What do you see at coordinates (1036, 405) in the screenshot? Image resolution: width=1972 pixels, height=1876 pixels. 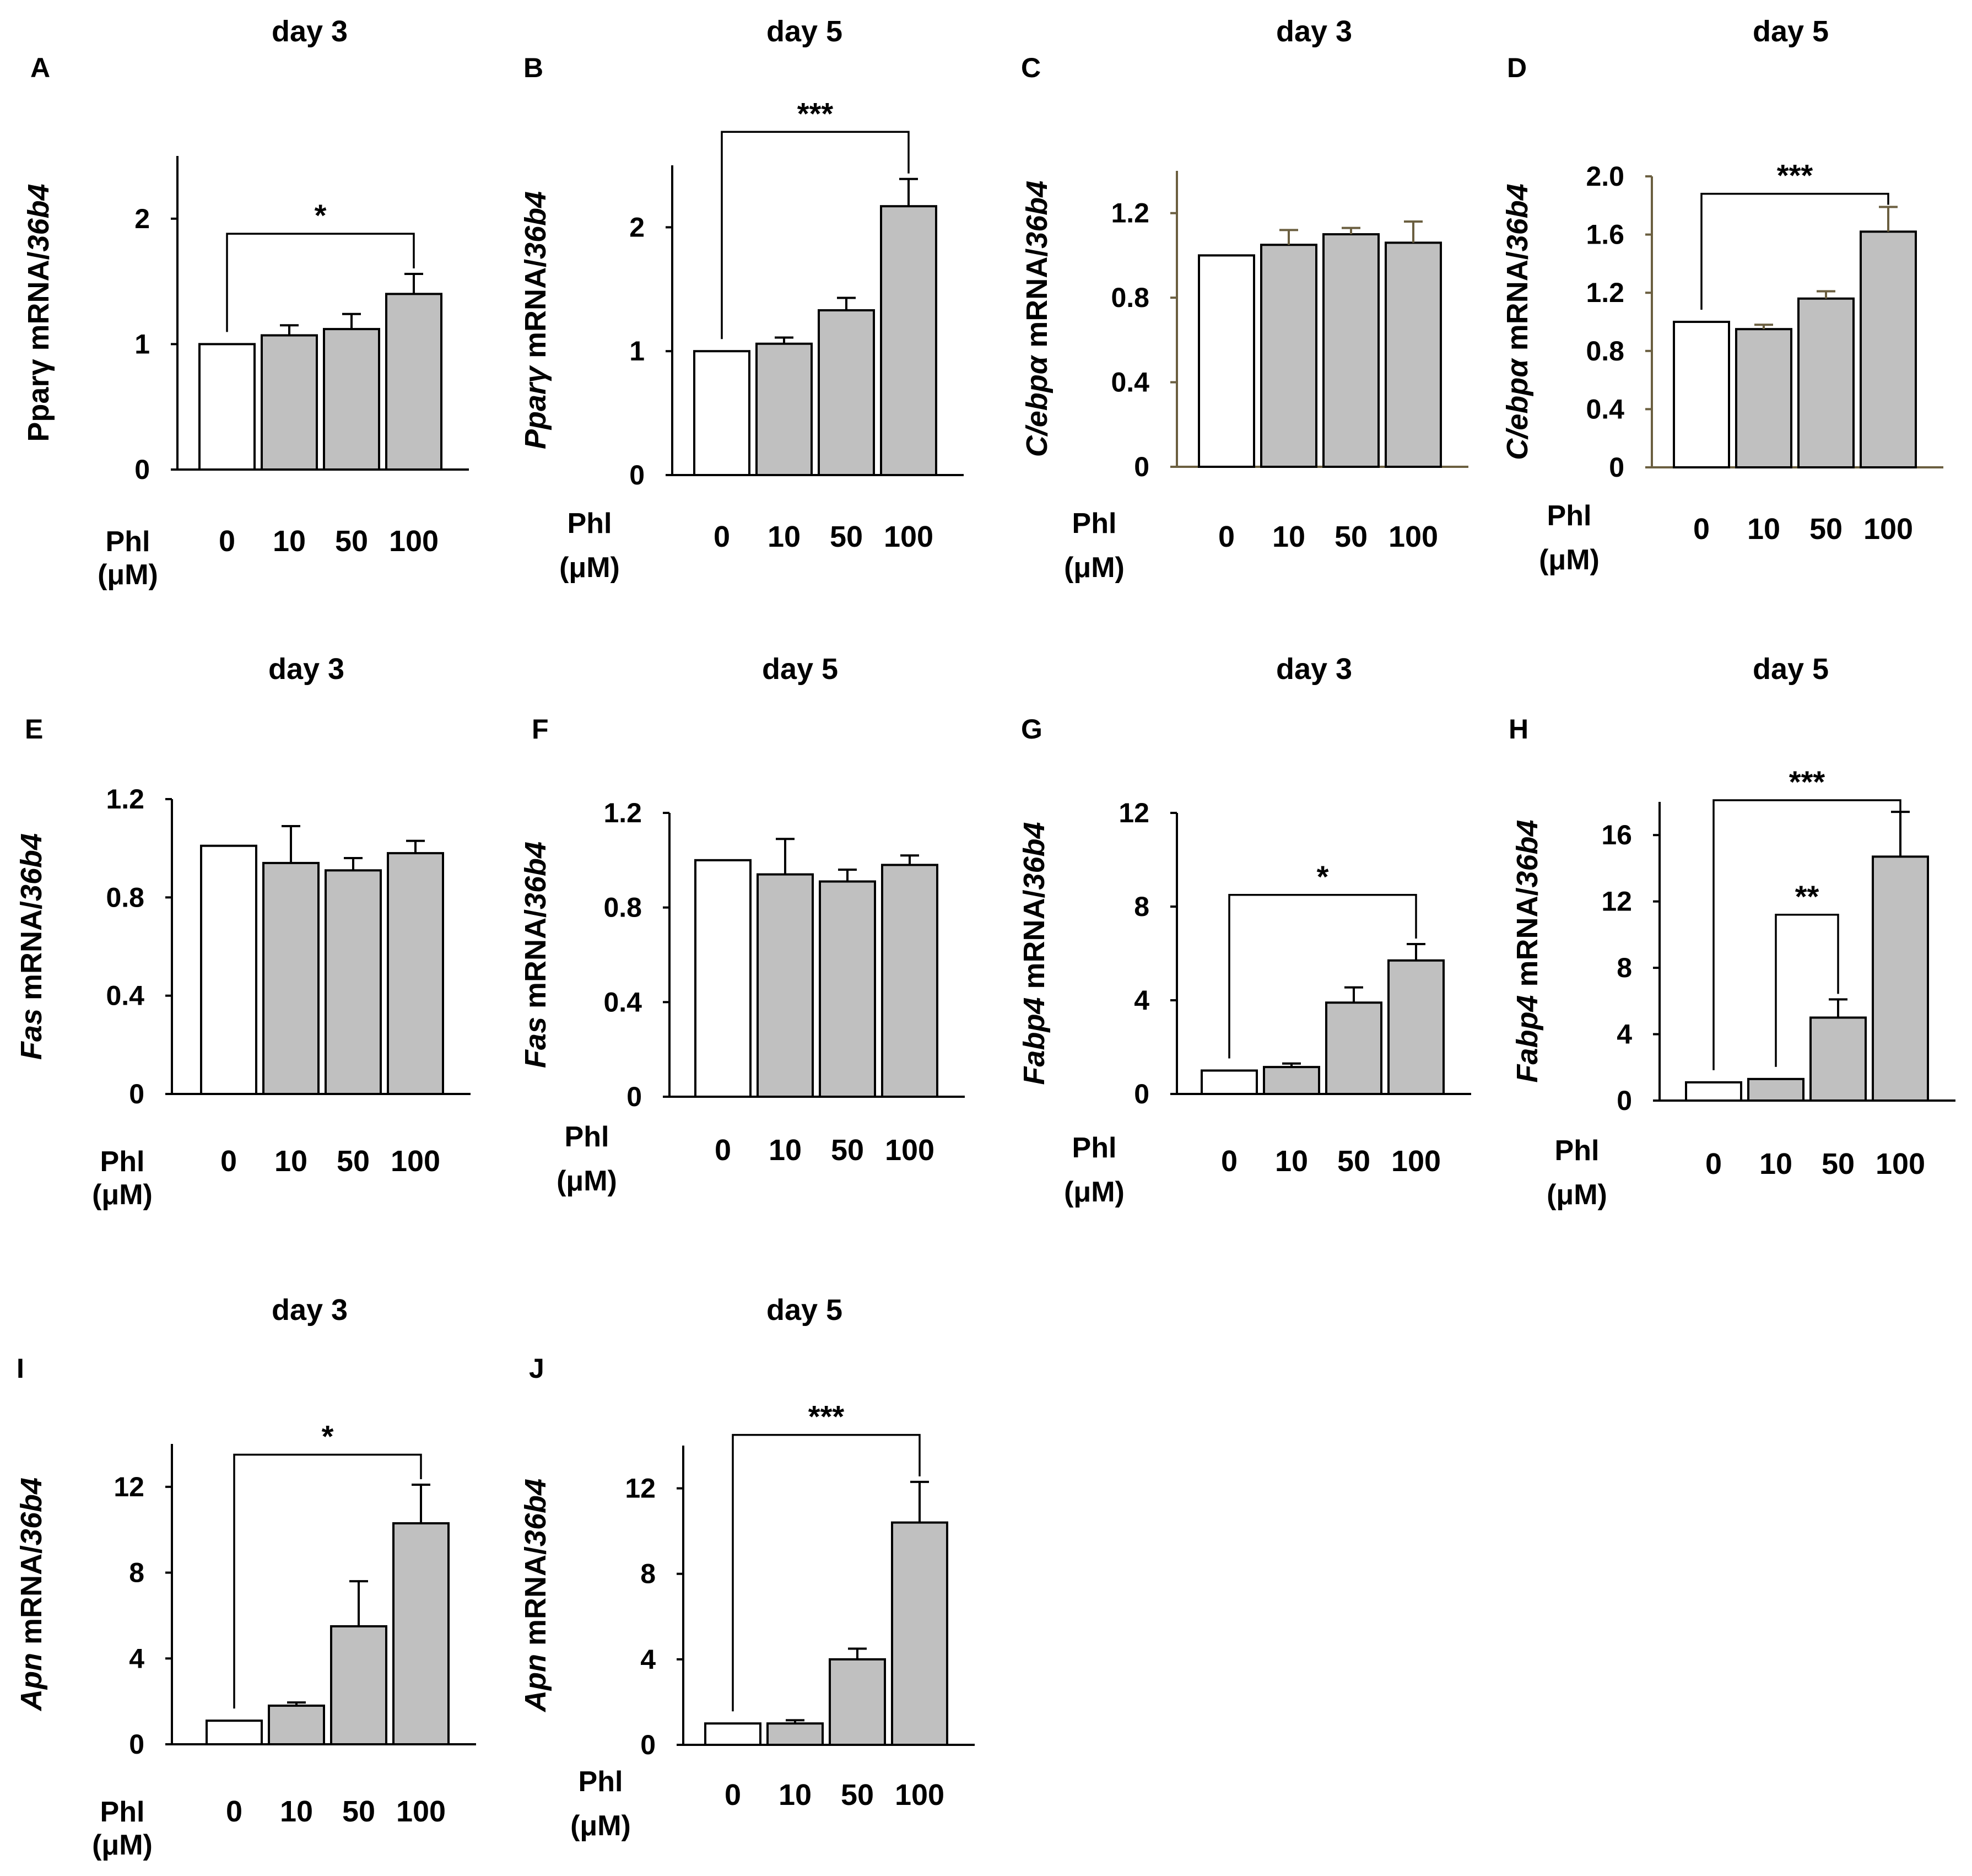 I see `y-label-gene: C/ebpα` at bounding box center [1036, 405].